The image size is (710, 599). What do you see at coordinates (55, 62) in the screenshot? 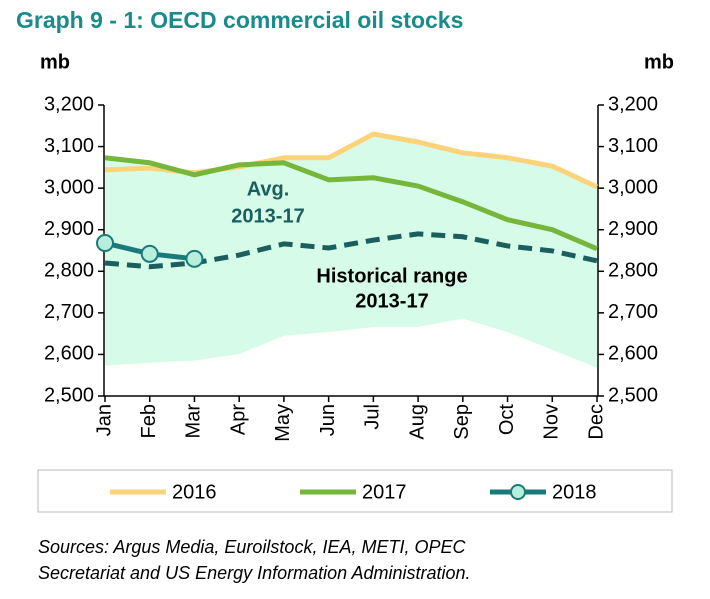
I see `y-axis-label: mb` at bounding box center [55, 62].